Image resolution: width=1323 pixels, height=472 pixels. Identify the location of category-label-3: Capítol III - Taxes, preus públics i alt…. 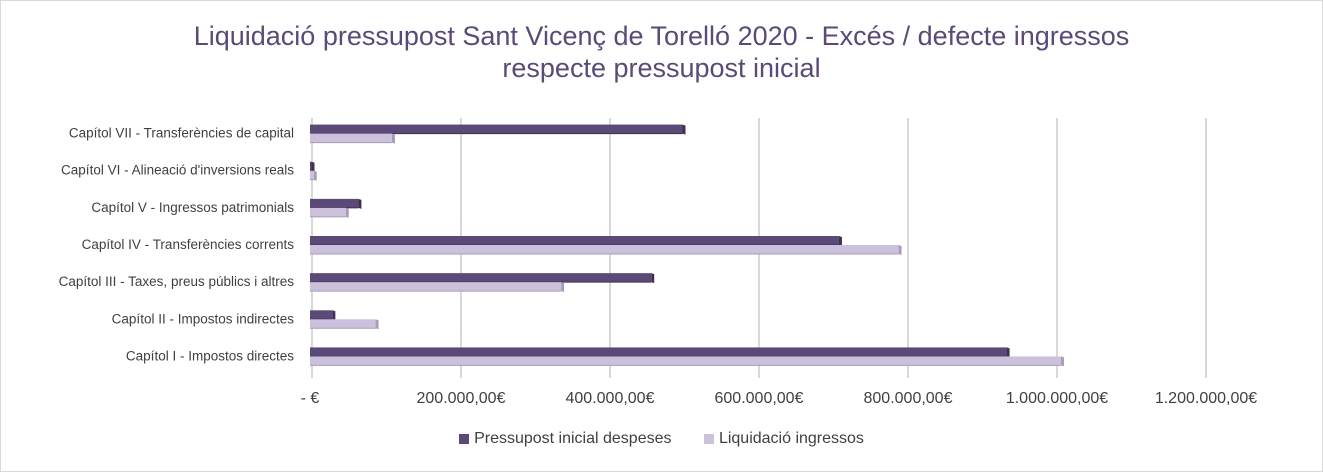
(177, 281).